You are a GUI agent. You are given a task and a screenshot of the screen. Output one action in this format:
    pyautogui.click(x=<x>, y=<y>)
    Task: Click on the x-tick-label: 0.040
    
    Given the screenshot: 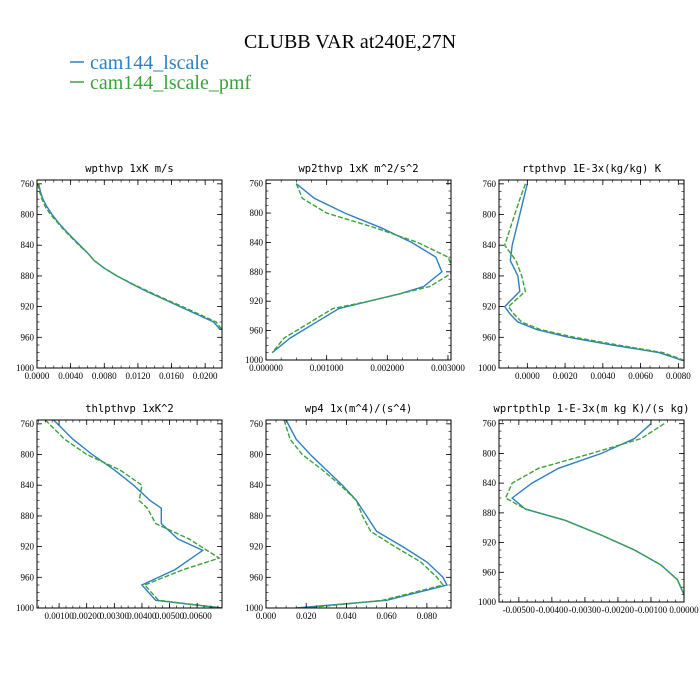 What is the action you would take?
    pyautogui.click(x=346, y=616)
    